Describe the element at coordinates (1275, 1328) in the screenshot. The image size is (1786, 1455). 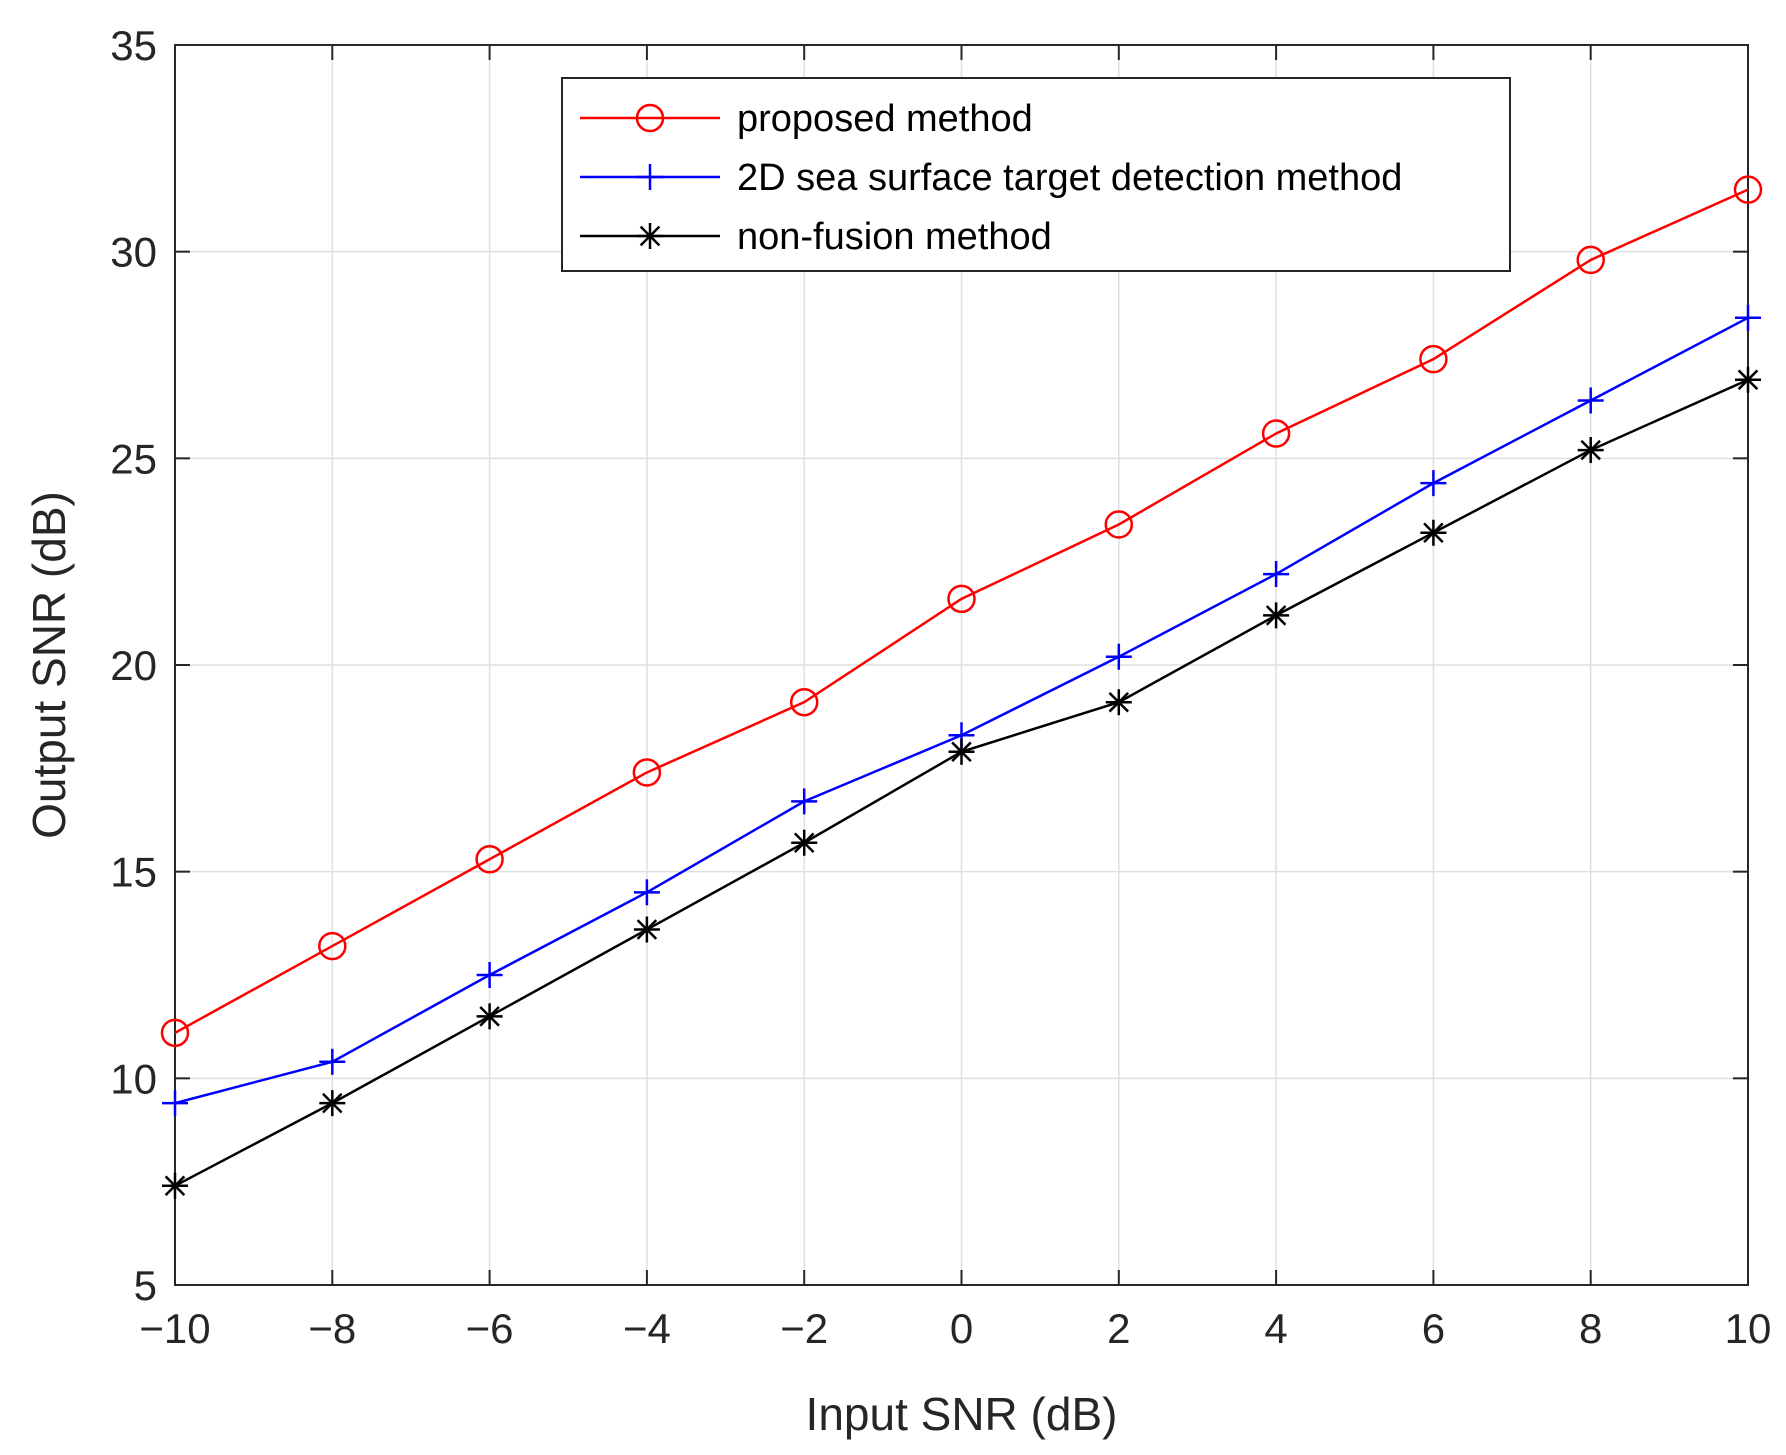
I see `x-tick-label: 4` at that location.